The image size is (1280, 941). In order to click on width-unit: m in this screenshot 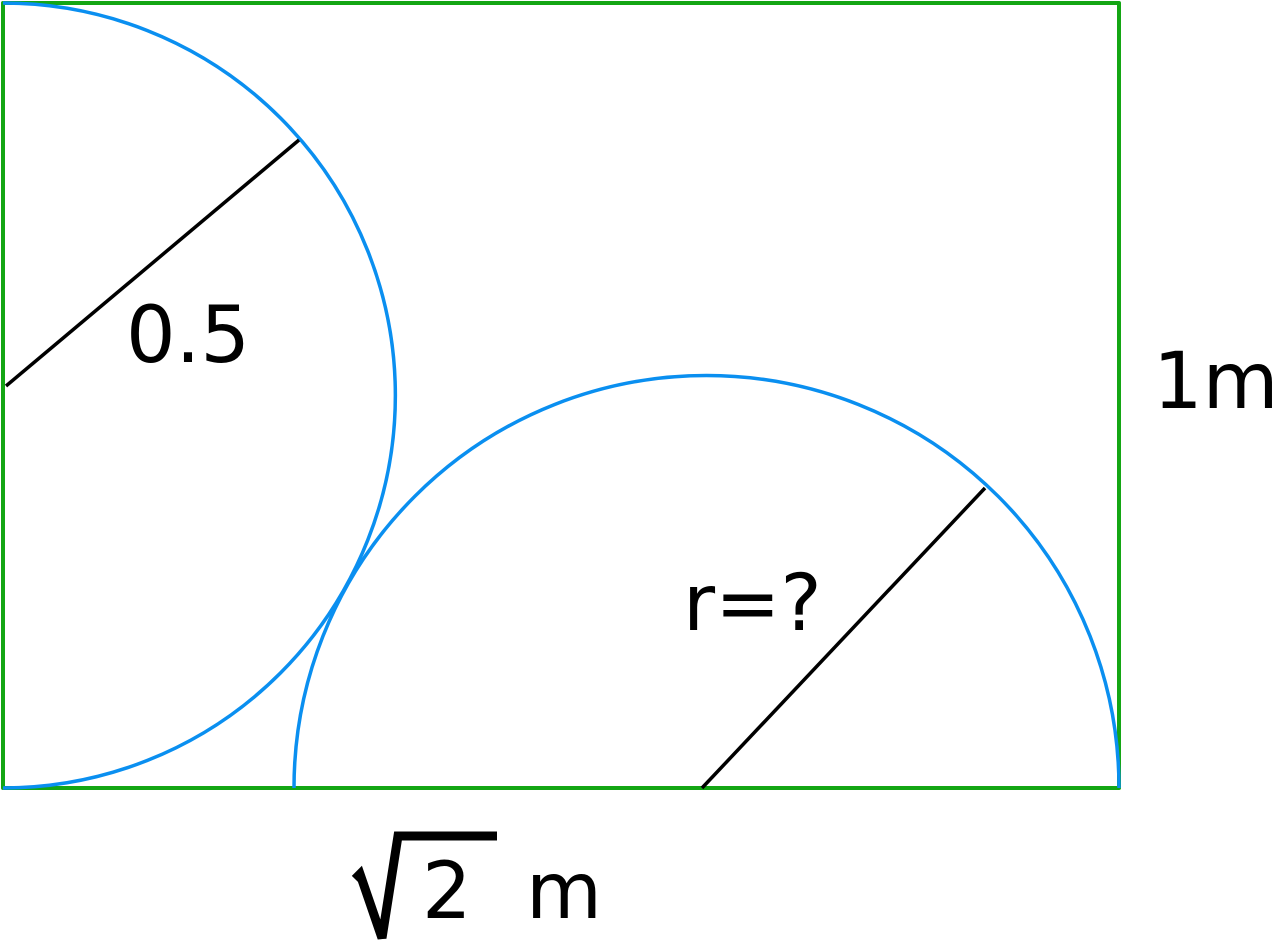, I will do `click(564, 892)`.